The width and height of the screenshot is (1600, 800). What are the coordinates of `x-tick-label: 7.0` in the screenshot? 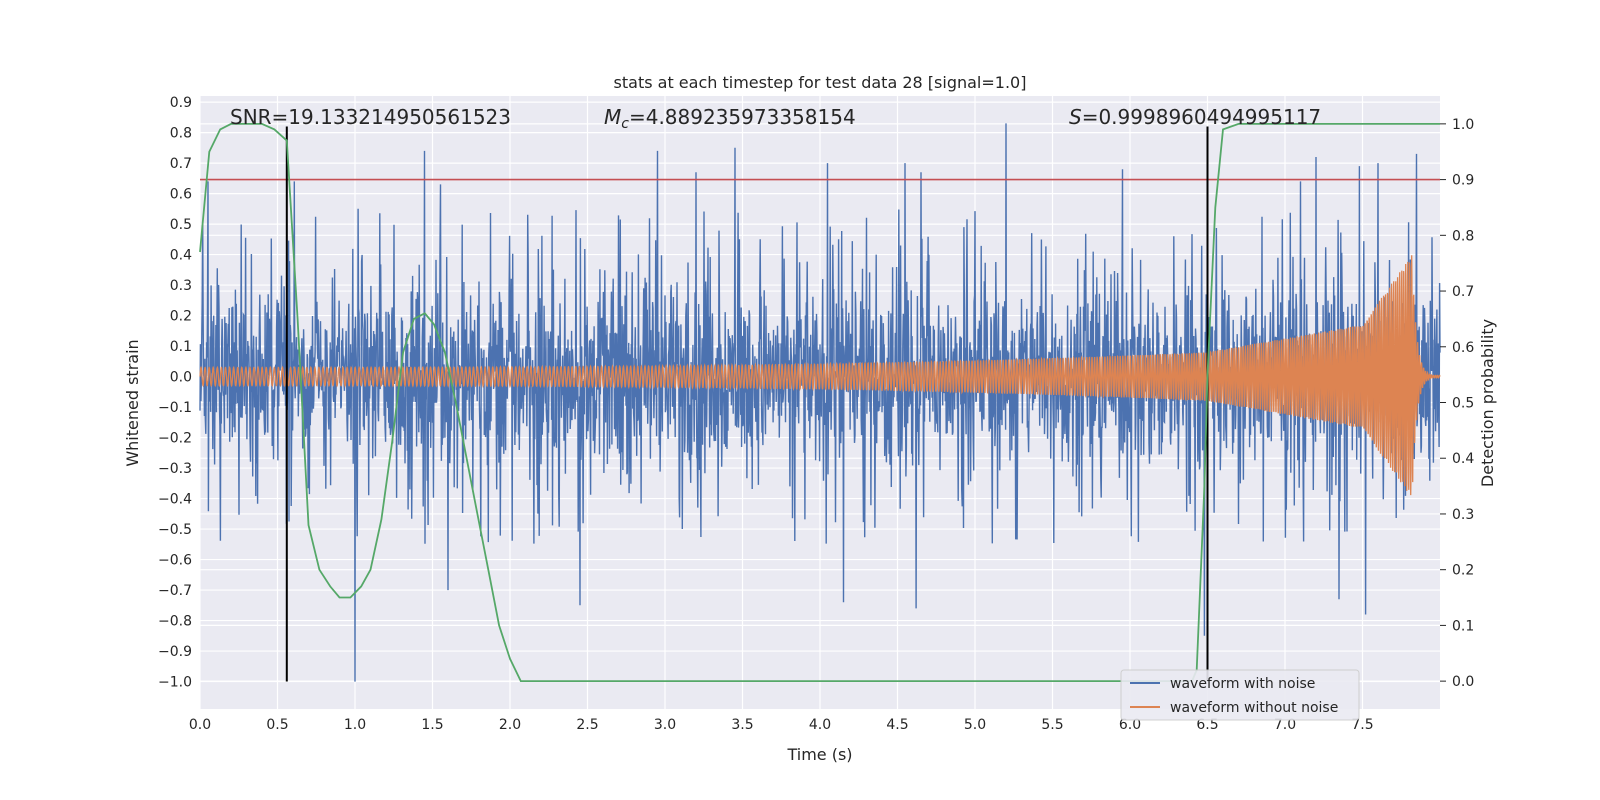 It's located at (1285, 725).